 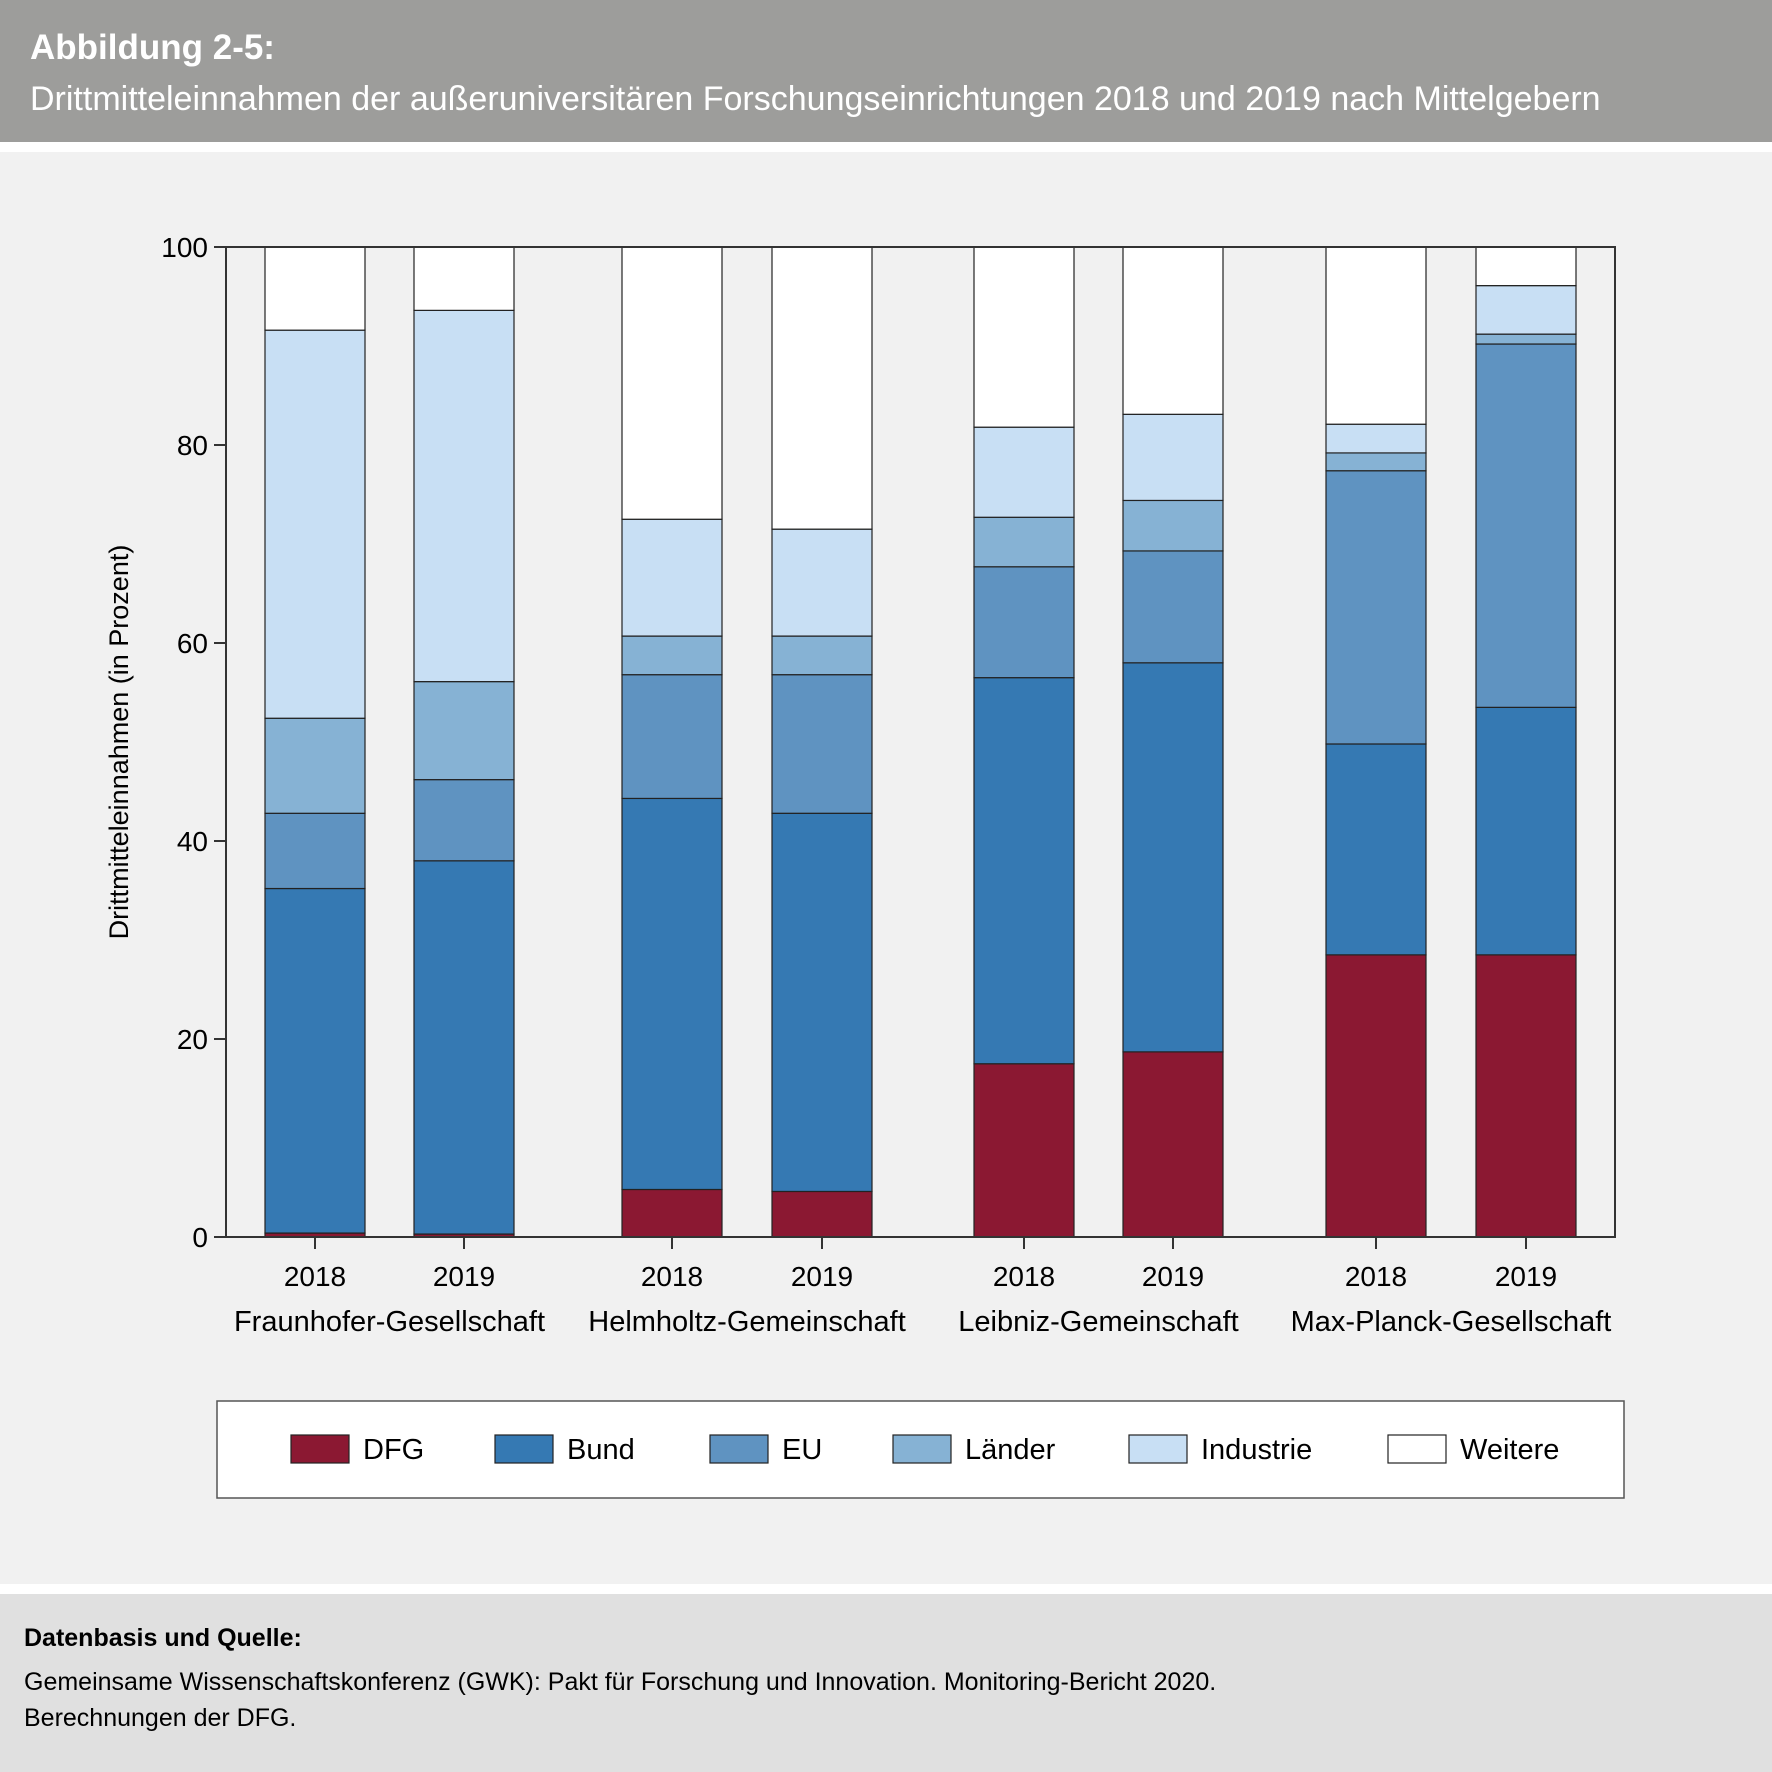 I want to click on y-tick-label: 40, so click(x=192, y=841).